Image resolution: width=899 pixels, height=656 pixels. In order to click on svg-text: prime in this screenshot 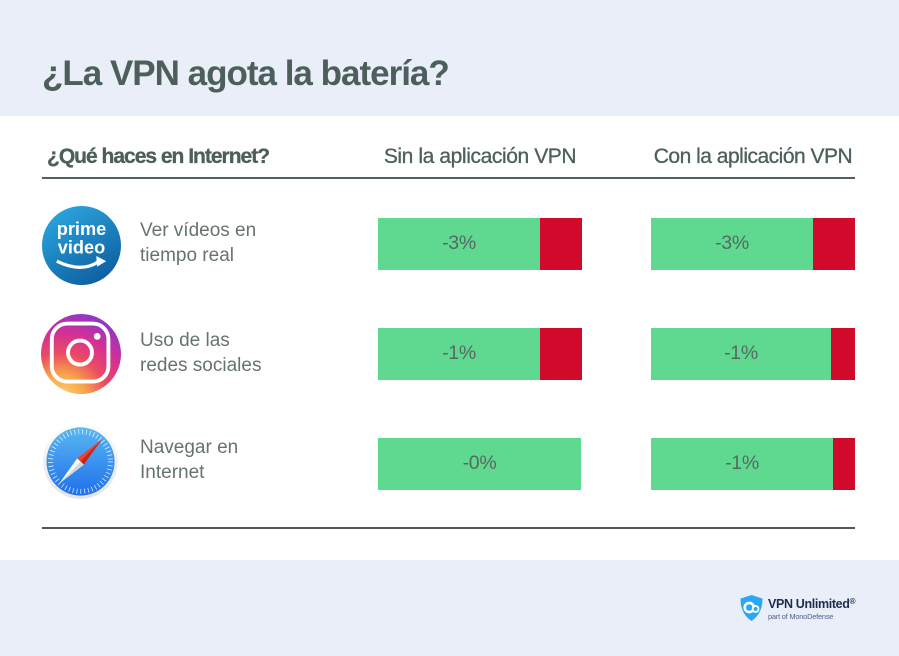, I will do `click(82, 229)`.